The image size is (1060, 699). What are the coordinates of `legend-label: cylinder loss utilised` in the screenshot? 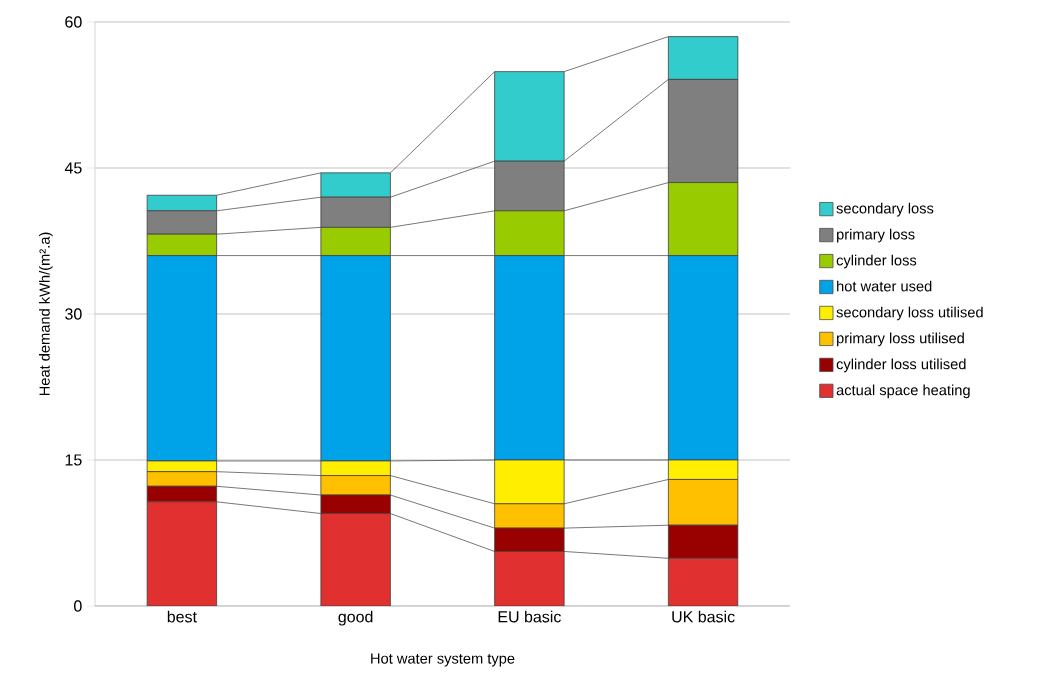 It's located at (901, 365).